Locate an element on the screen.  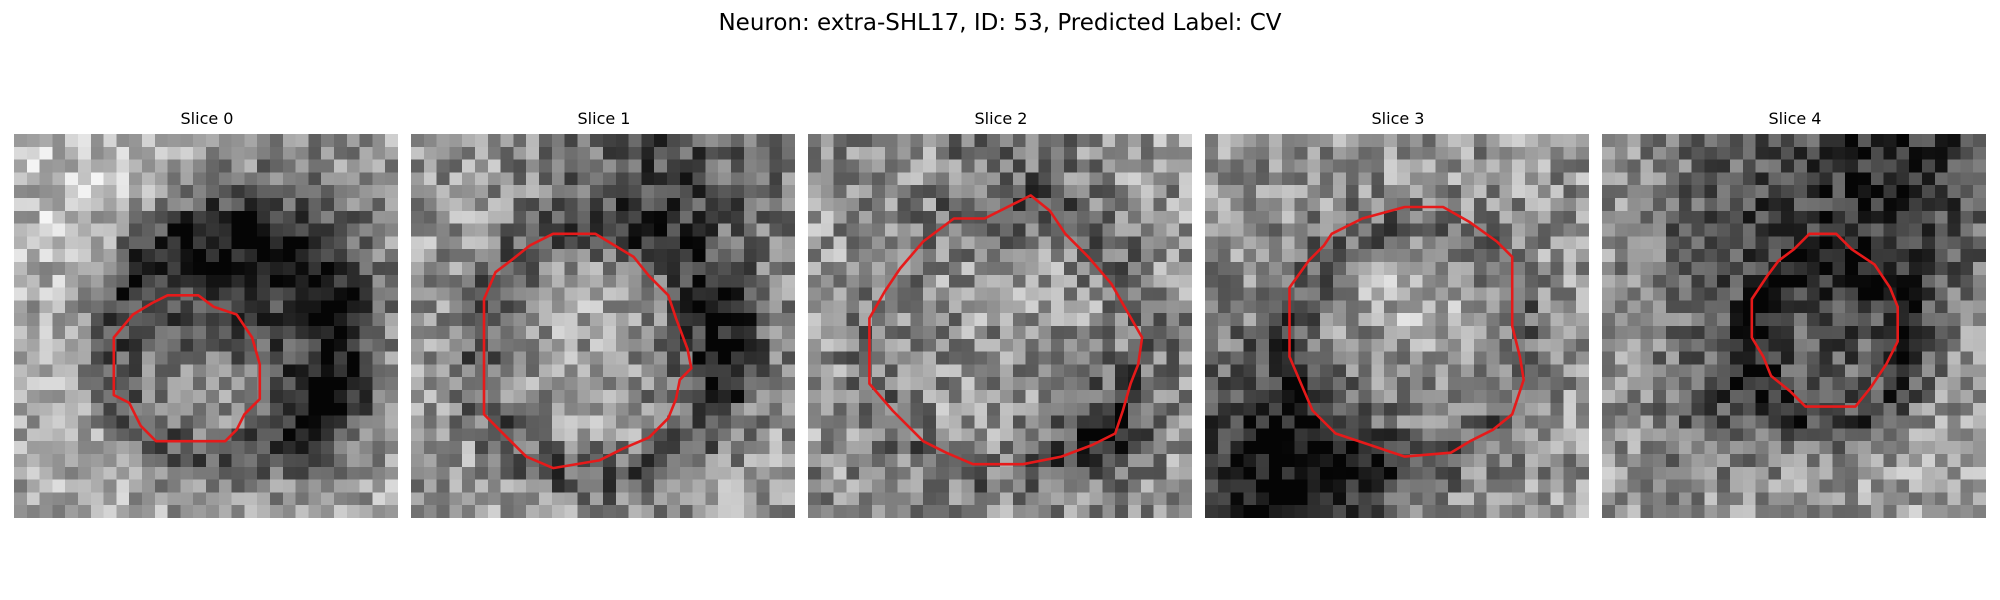
slice-title-4: Slice 4 is located at coordinates (1795, 119).